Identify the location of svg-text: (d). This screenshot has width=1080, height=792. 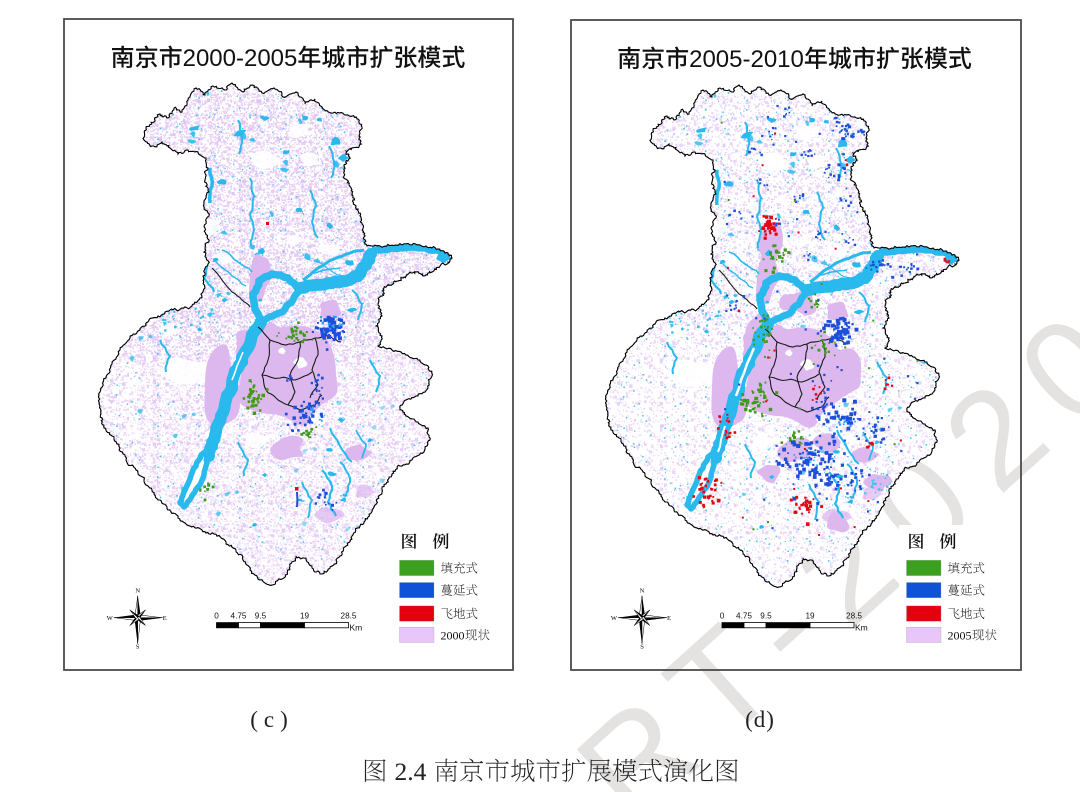
(760, 719).